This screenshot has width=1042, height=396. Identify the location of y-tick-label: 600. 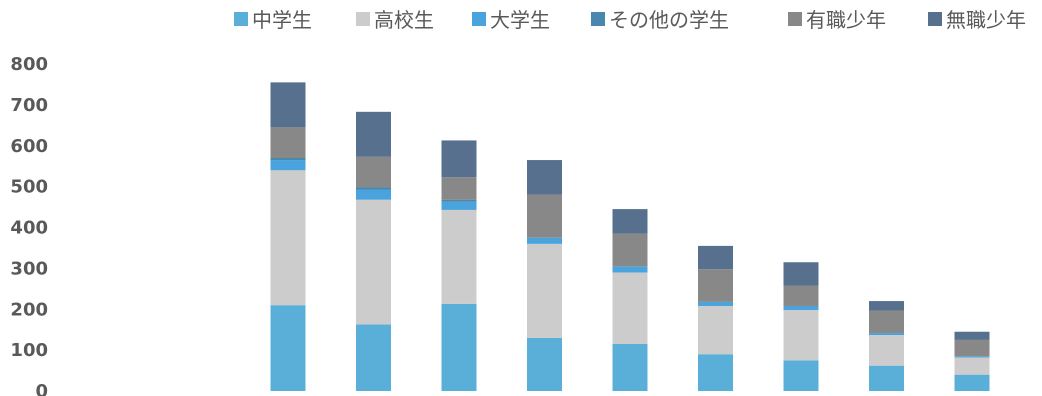
(29, 146).